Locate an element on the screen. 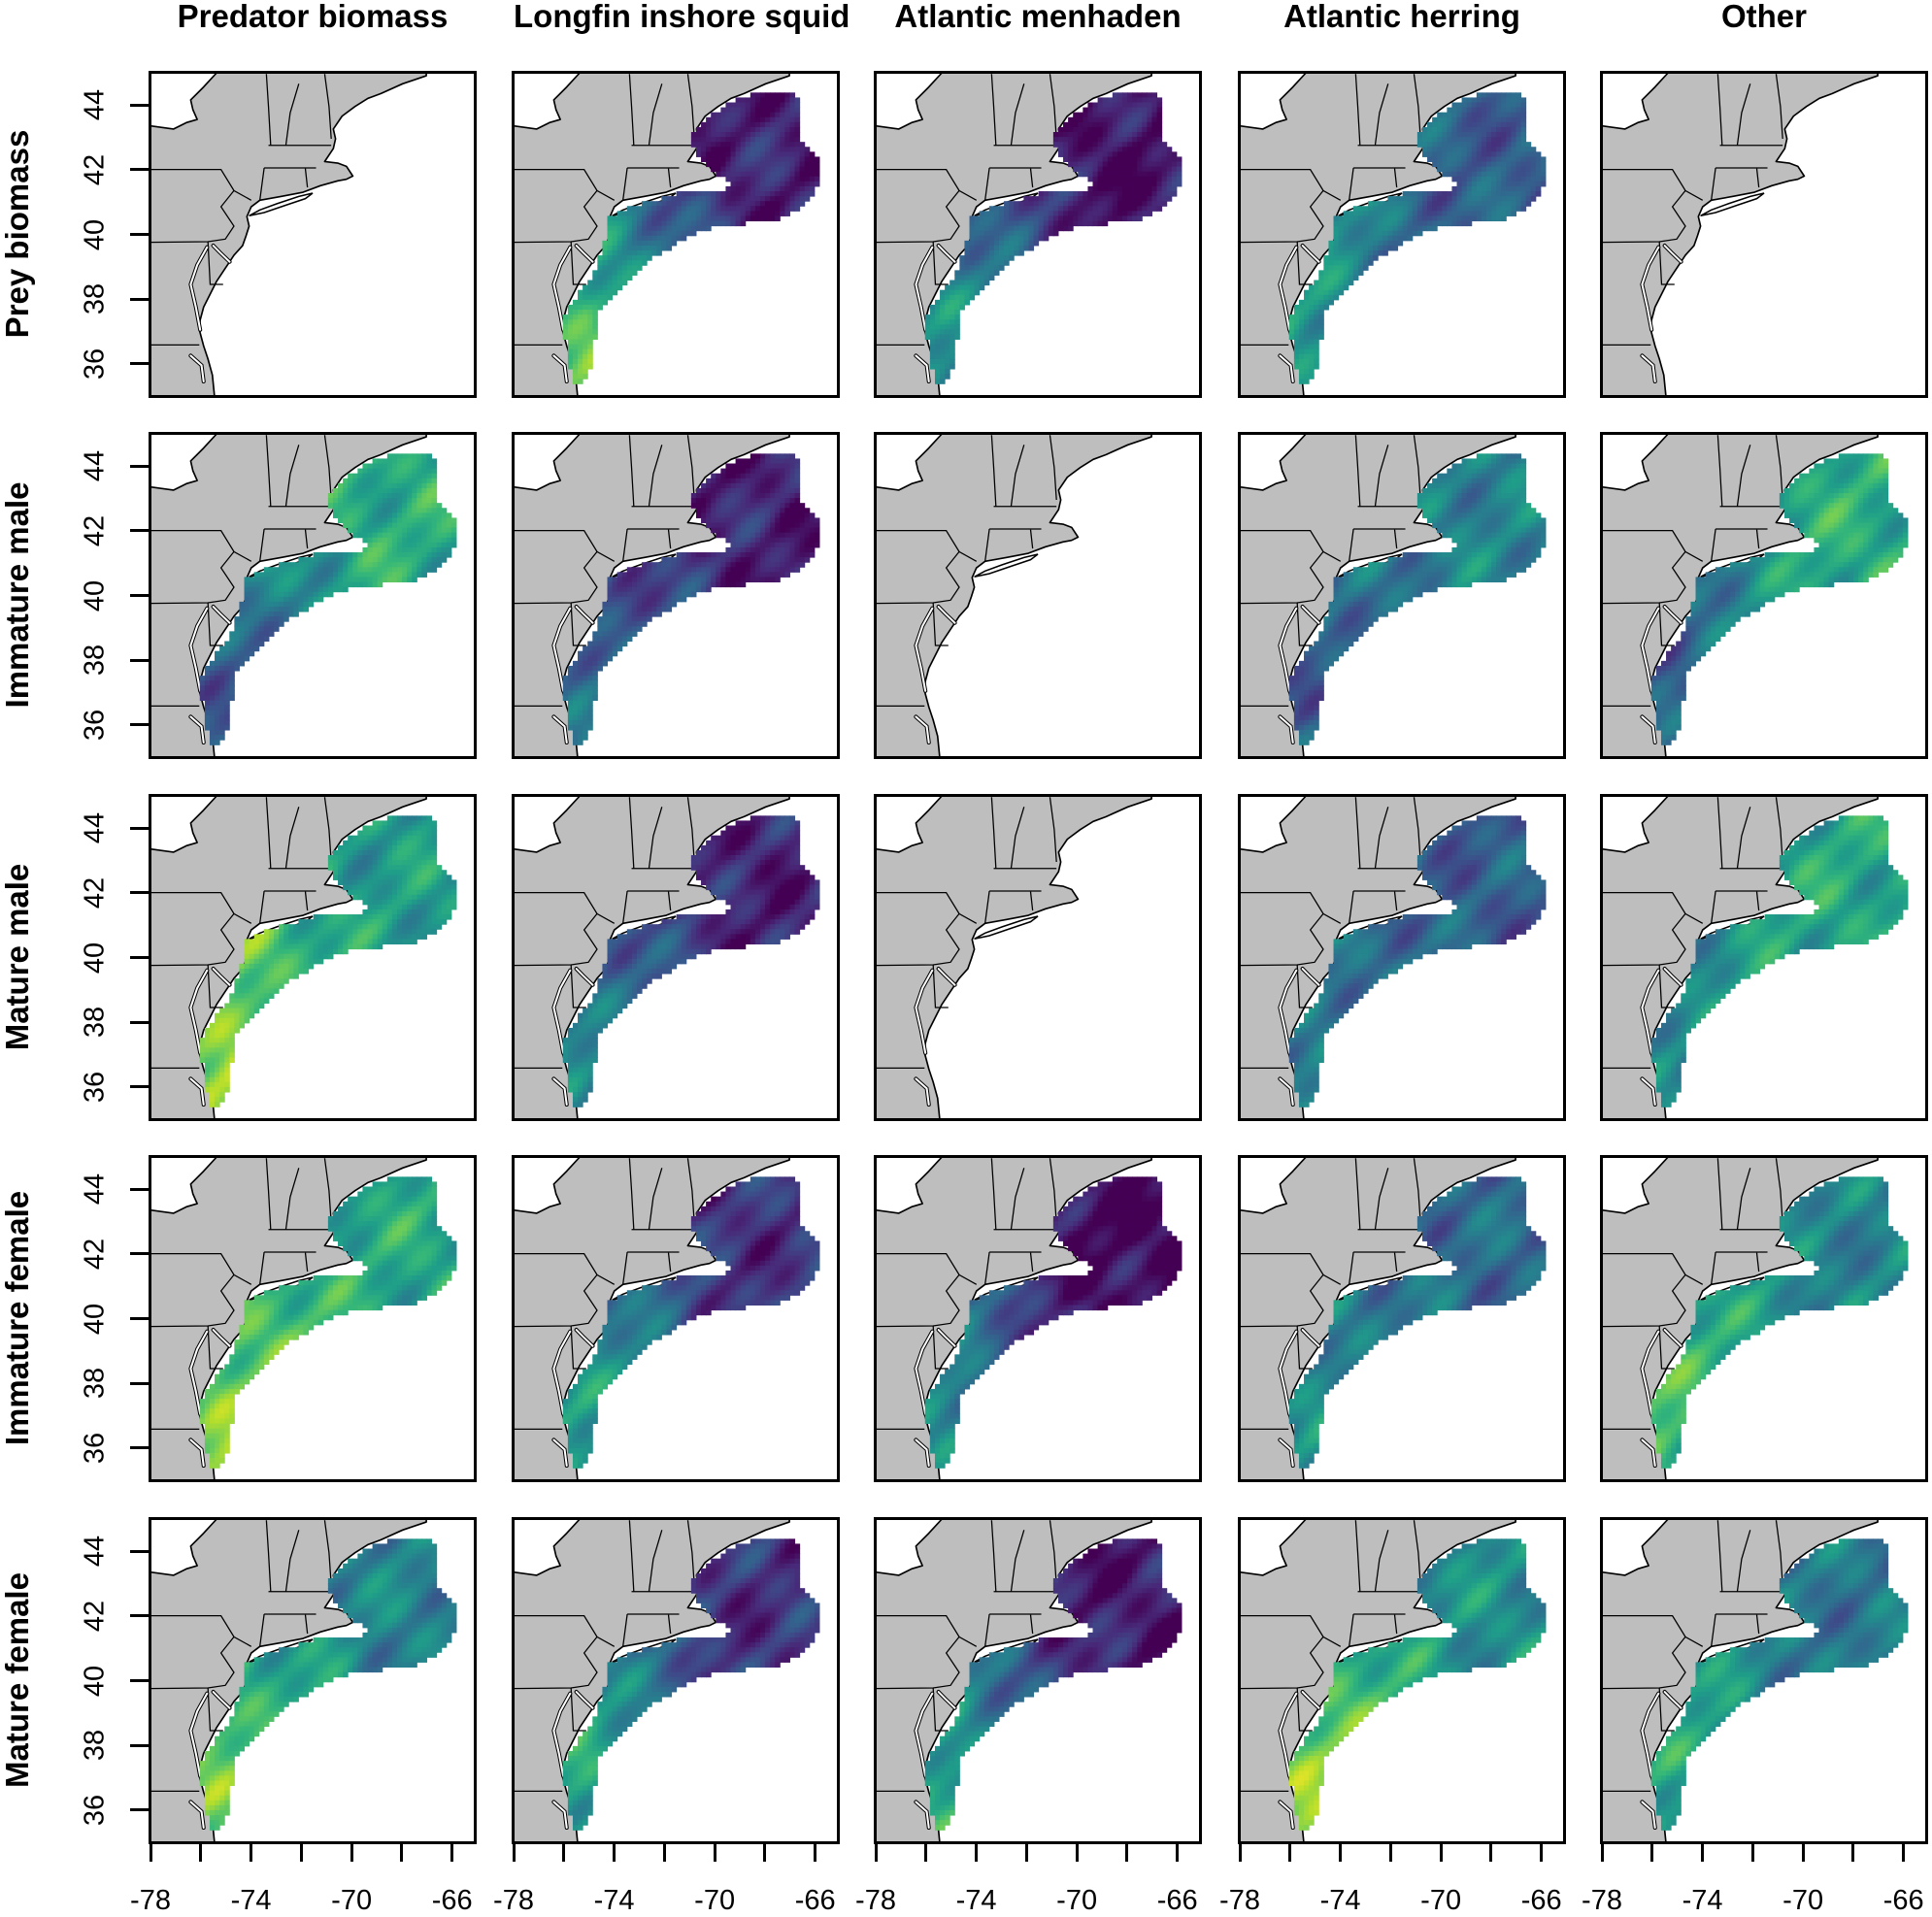  y-tick-text: 36 is located at coordinates (96, 725).